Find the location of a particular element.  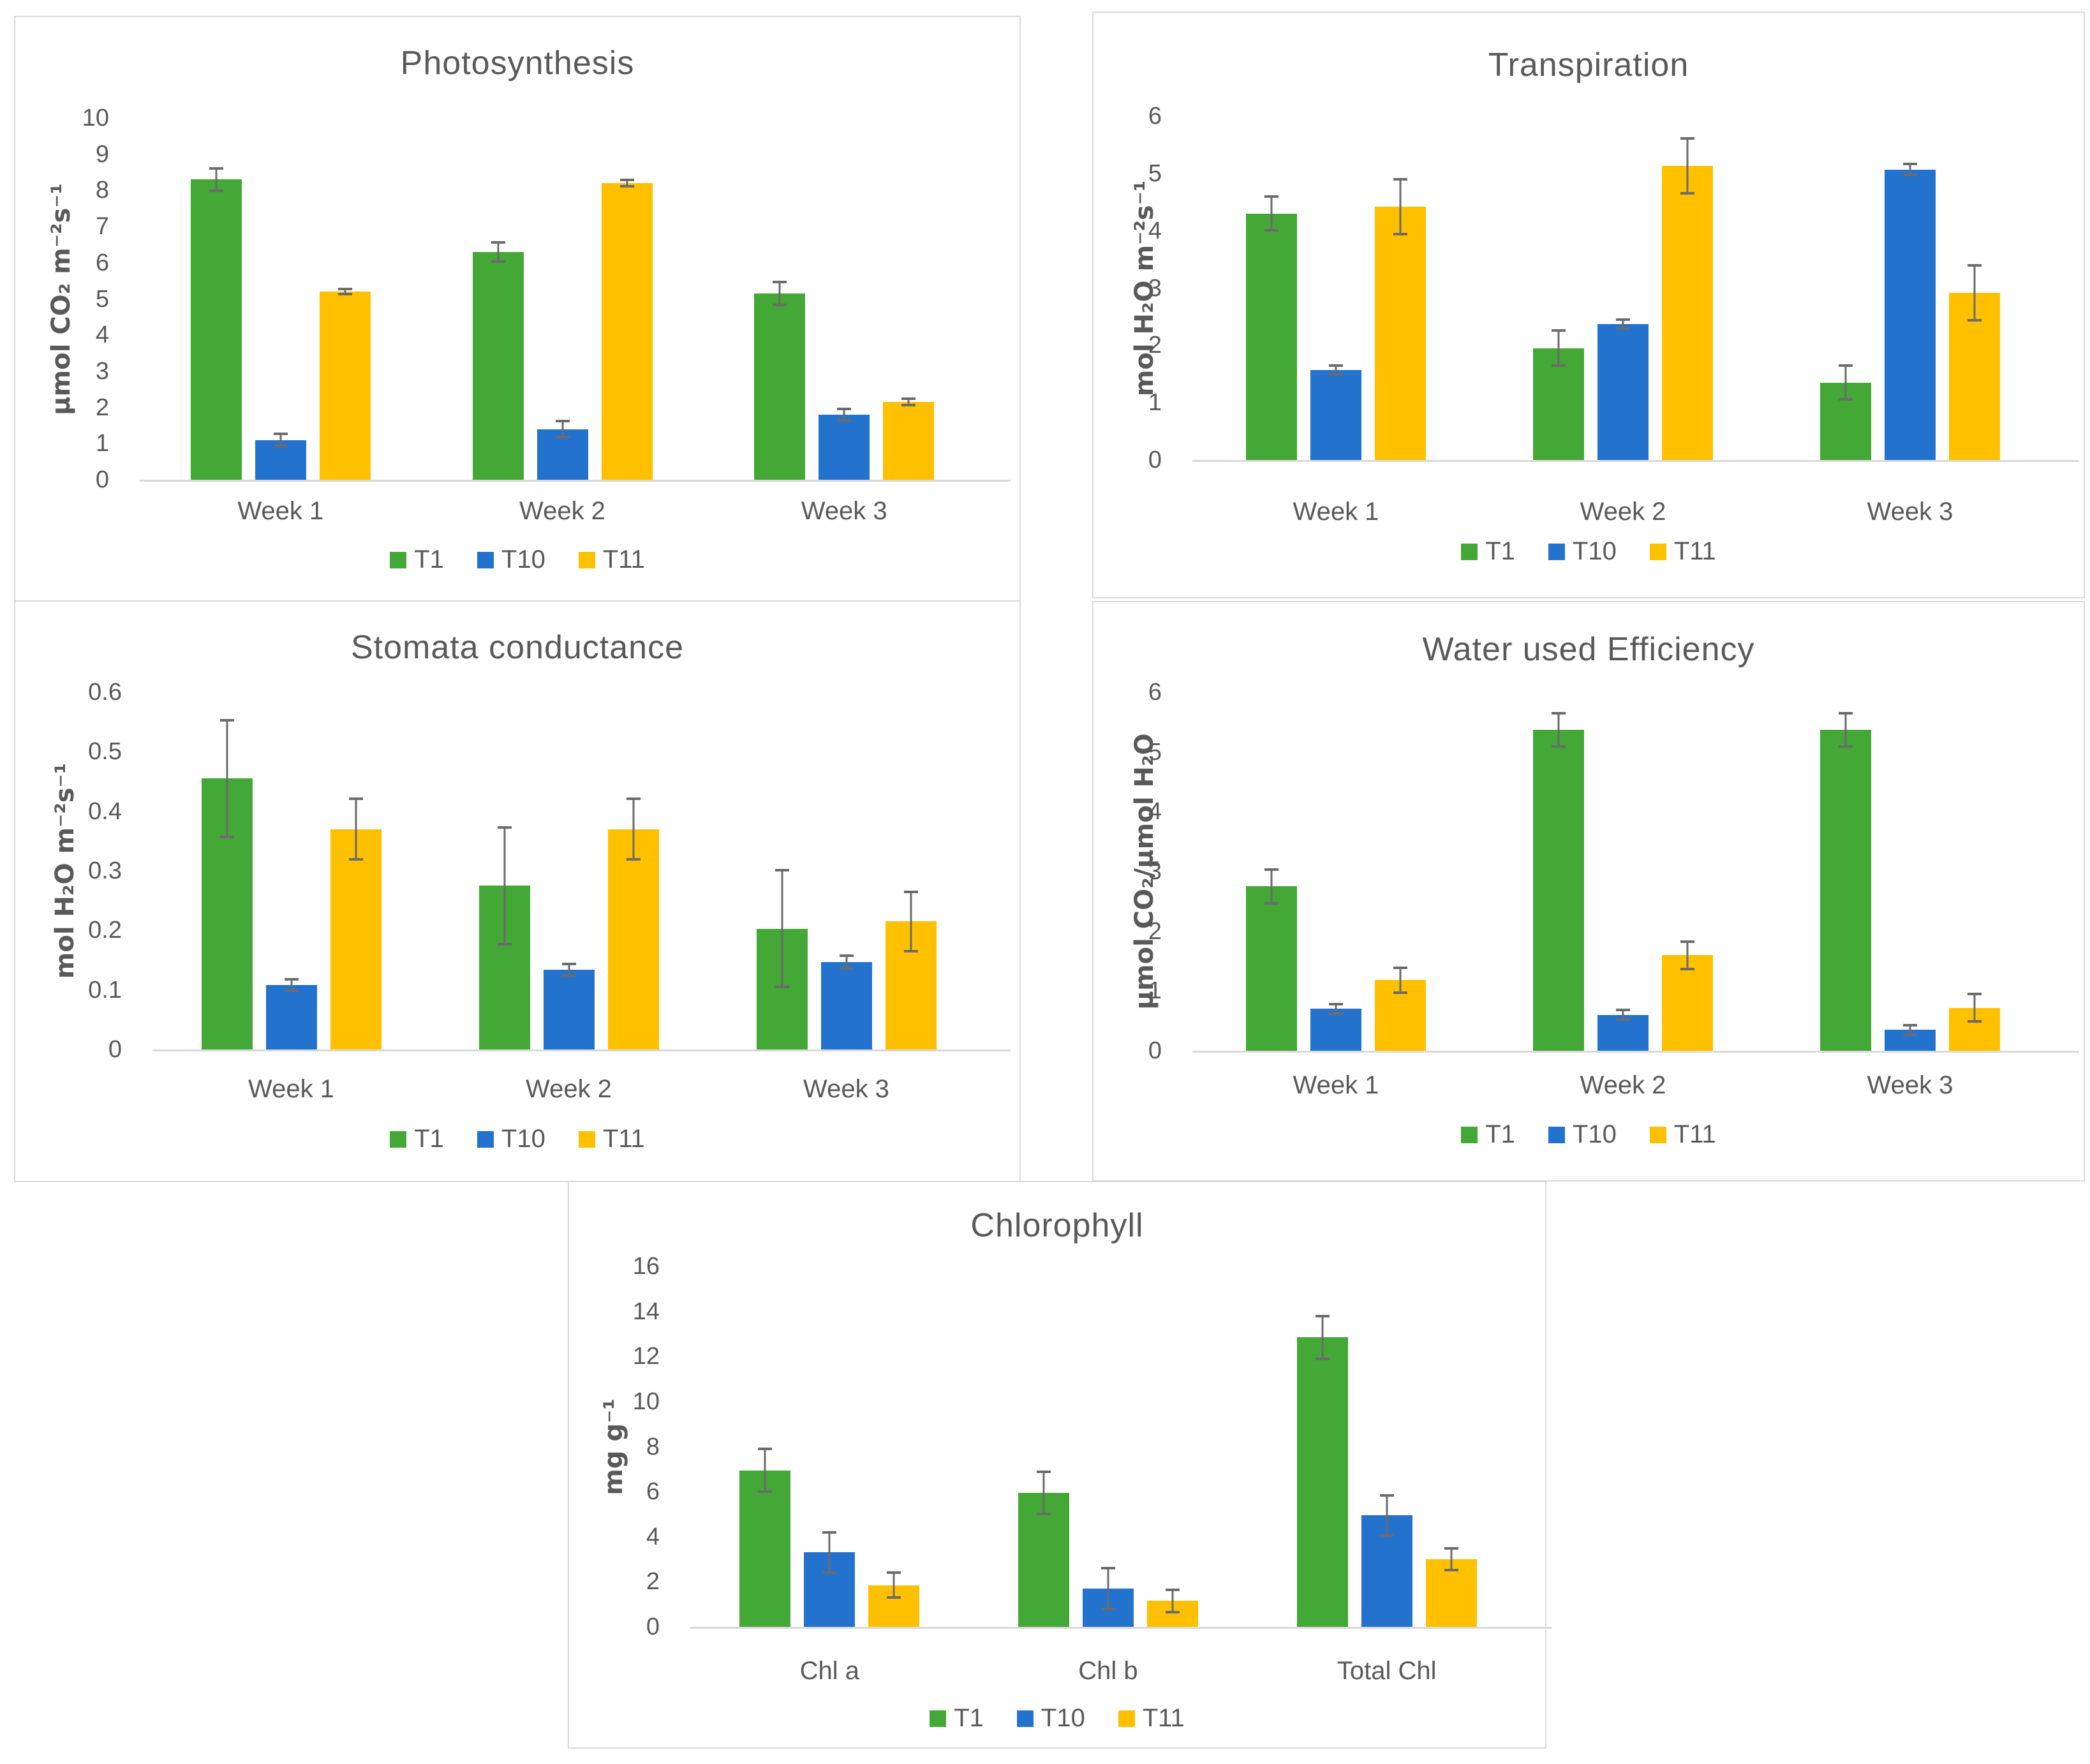

y-tick-label: 4 is located at coordinates (653, 1536).